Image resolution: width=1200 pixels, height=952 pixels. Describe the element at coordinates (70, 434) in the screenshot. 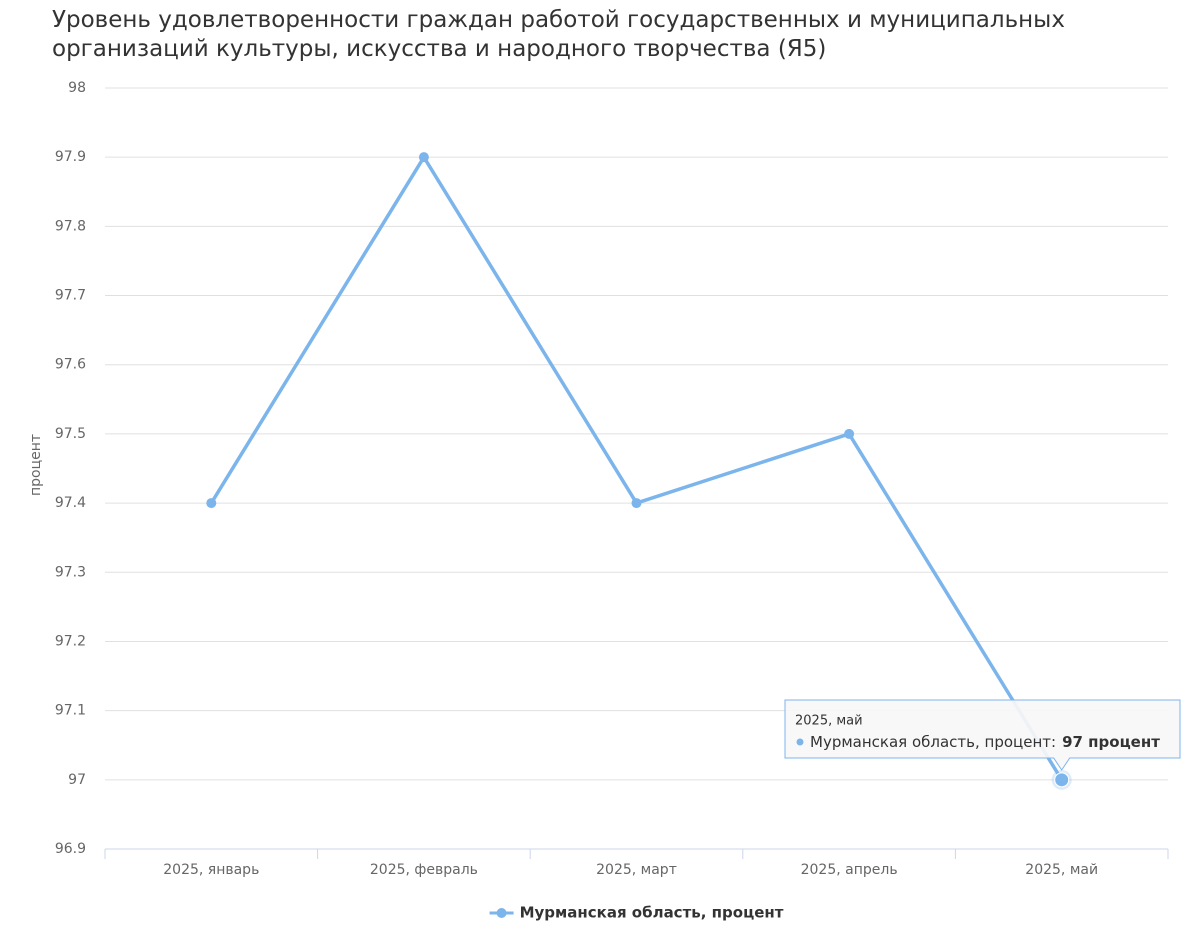

I see `y-tick-label: 97.5` at that location.